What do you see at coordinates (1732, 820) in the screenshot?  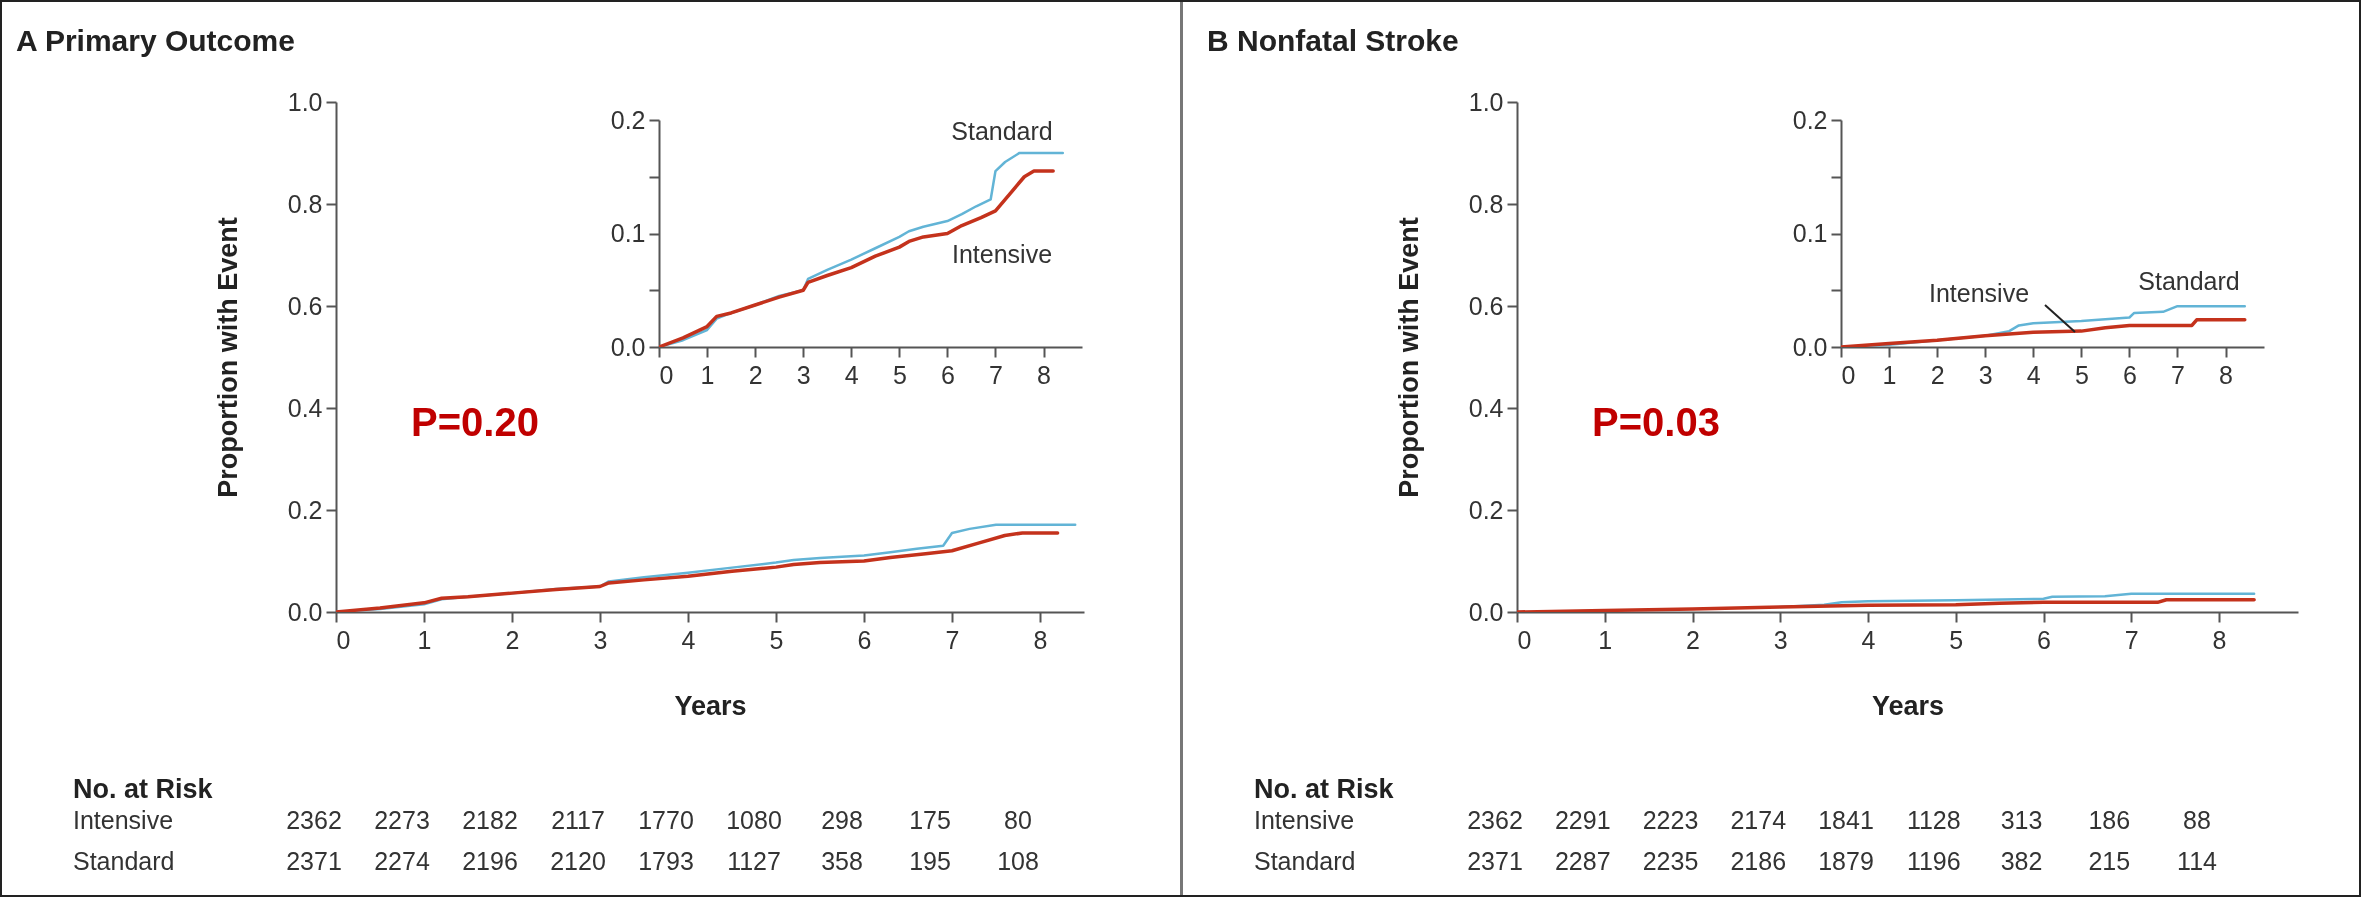 I see `text: Intensive 2362 2291 2223 2174 1841 1128 313 186 88` at bounding box center [1732, 820].